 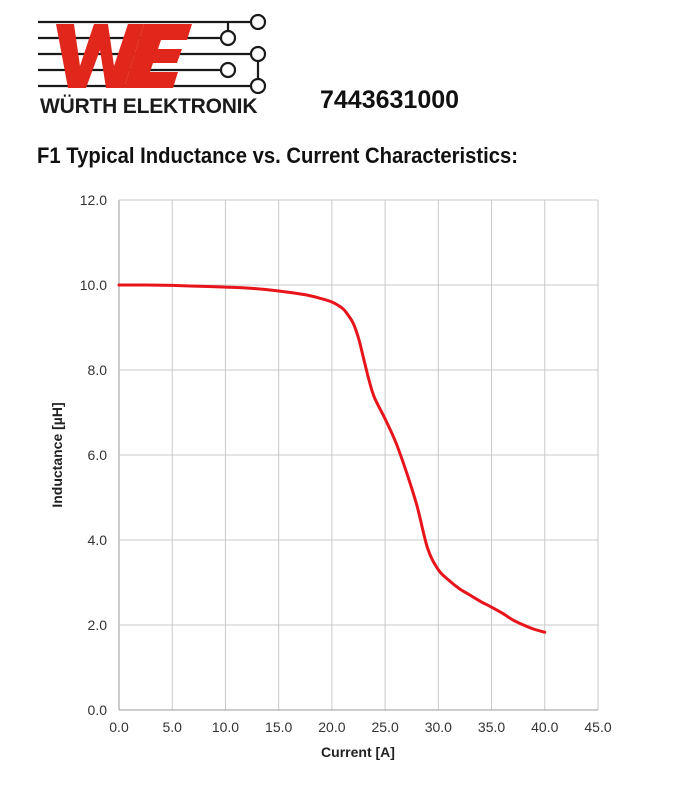 What do you see at coordinates (597, 727) in the screenshot?
I see `x-tick-label: 45.0` at bounding box center [597, 727].